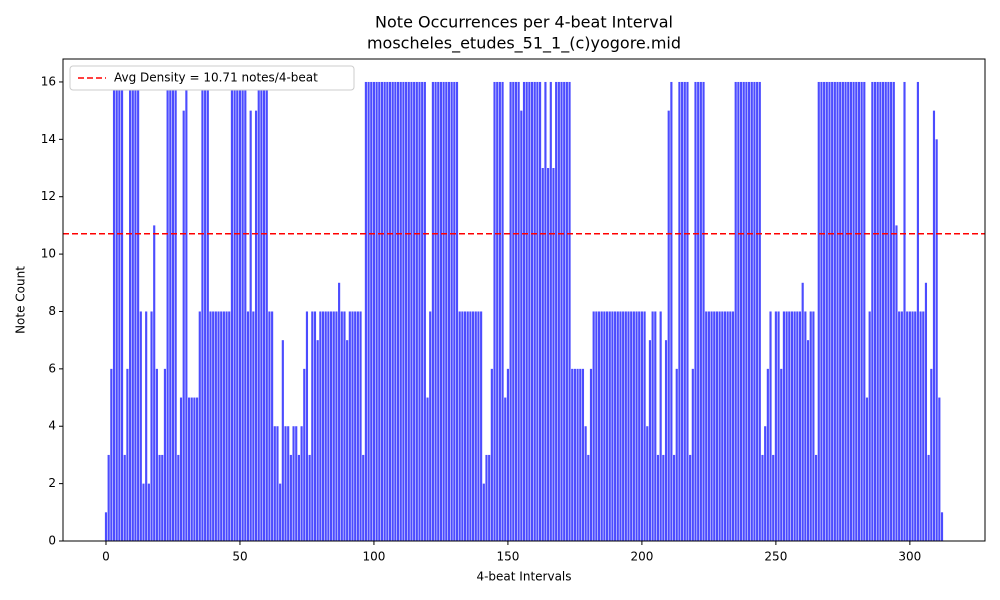 The width and height of the screenshot is (1000, 600). I want to click on y-tick-label: 12, so click(48, 196).